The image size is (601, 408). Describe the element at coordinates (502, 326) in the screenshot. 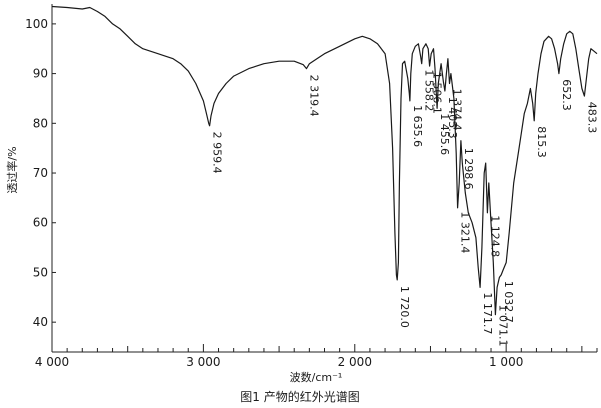

I see `peak-label: 1 071.1` at that location.